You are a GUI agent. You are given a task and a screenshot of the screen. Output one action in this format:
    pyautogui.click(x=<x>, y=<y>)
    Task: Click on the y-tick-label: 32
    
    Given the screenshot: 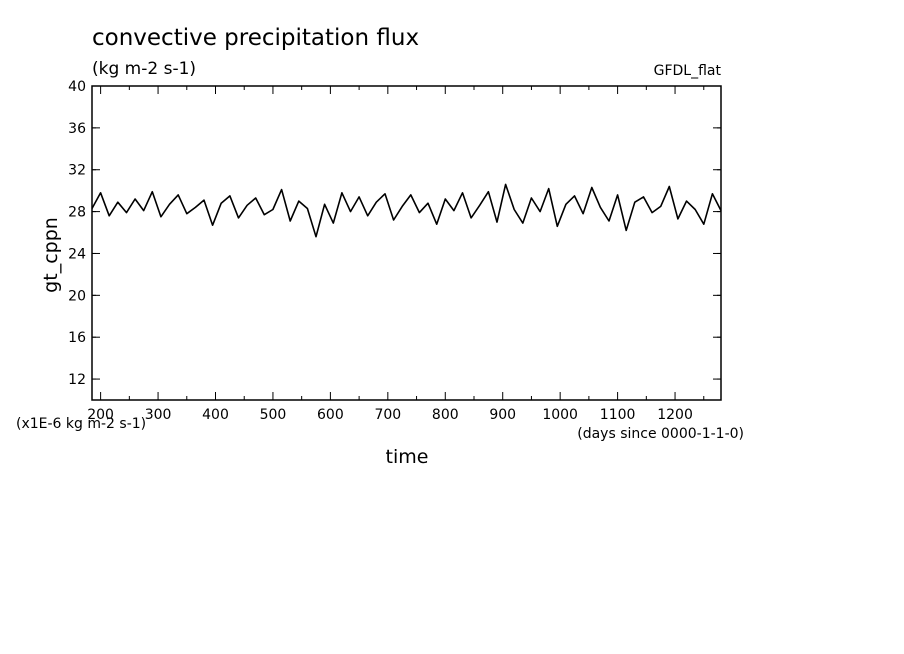 What is the action you would take?
    pyautogui.click(x=77, y=171)
    